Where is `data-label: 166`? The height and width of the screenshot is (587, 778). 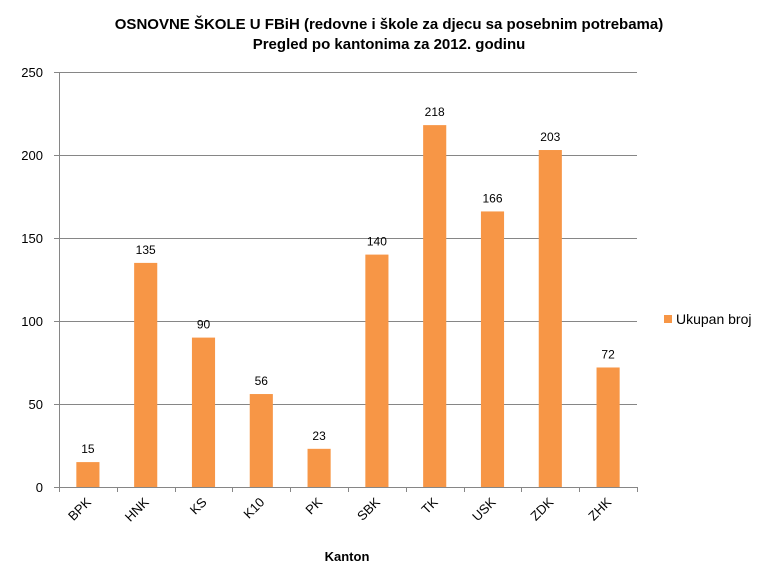
data-label: 166 is located at coordinates (492, 198).